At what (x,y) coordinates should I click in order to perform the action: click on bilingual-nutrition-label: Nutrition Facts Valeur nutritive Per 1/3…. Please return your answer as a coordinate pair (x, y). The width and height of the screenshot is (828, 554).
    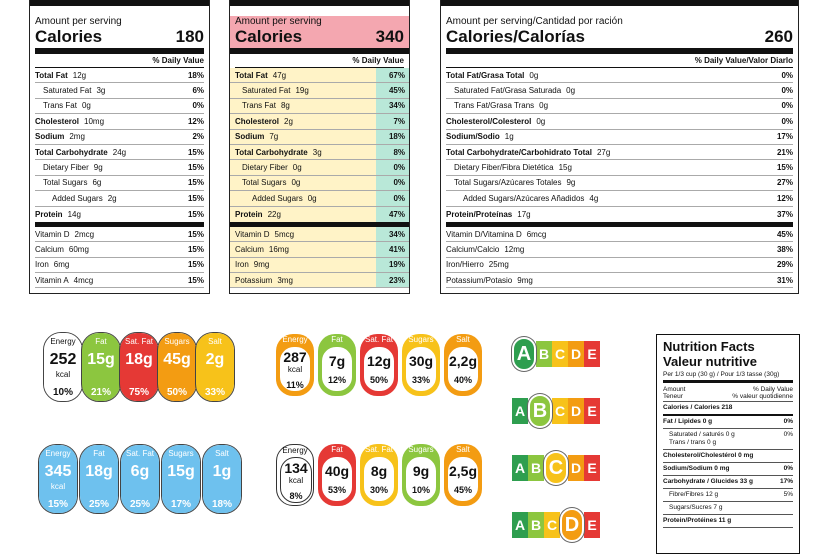
    Looking at the image, I should click on (728, 444).